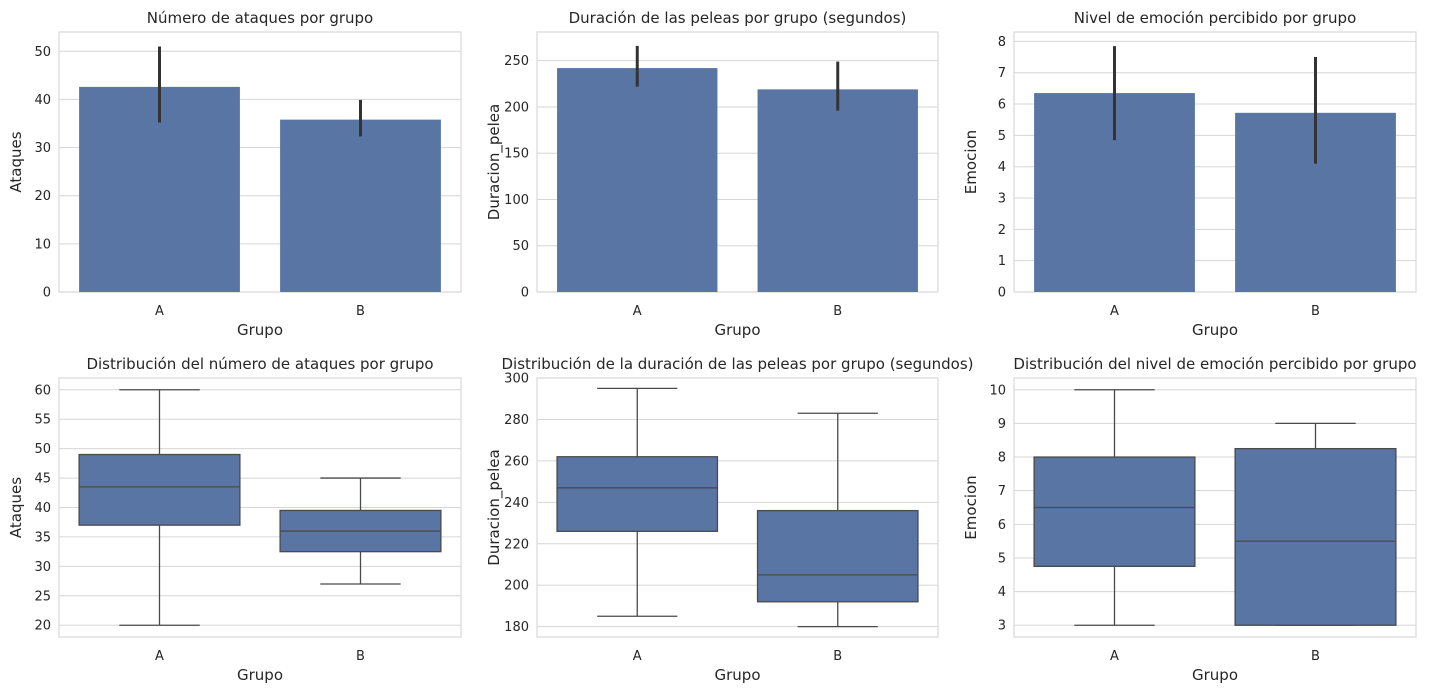  Describe the element at coordinates (516, 154) in the screenshot. I see `y-tick-label: 150` at that location.